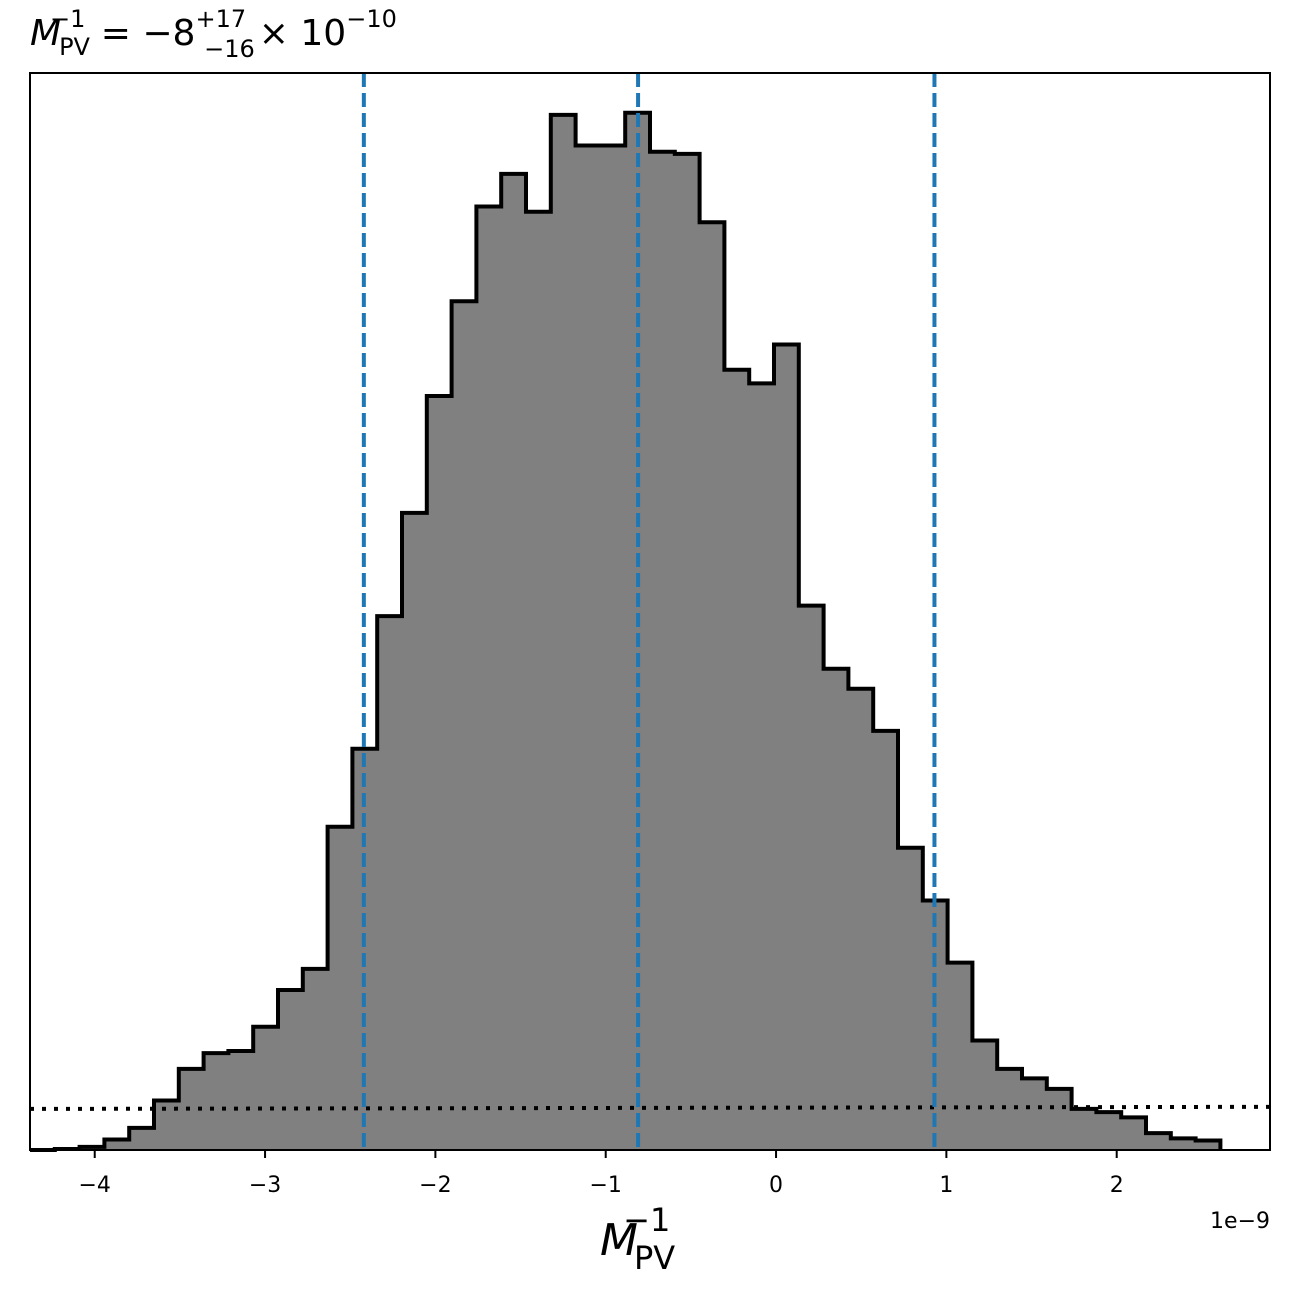 The image size is (1289, 1293). Describe the element at coordinates (45, 33) in the screenshot. I see `title-symbol: M` at that location.